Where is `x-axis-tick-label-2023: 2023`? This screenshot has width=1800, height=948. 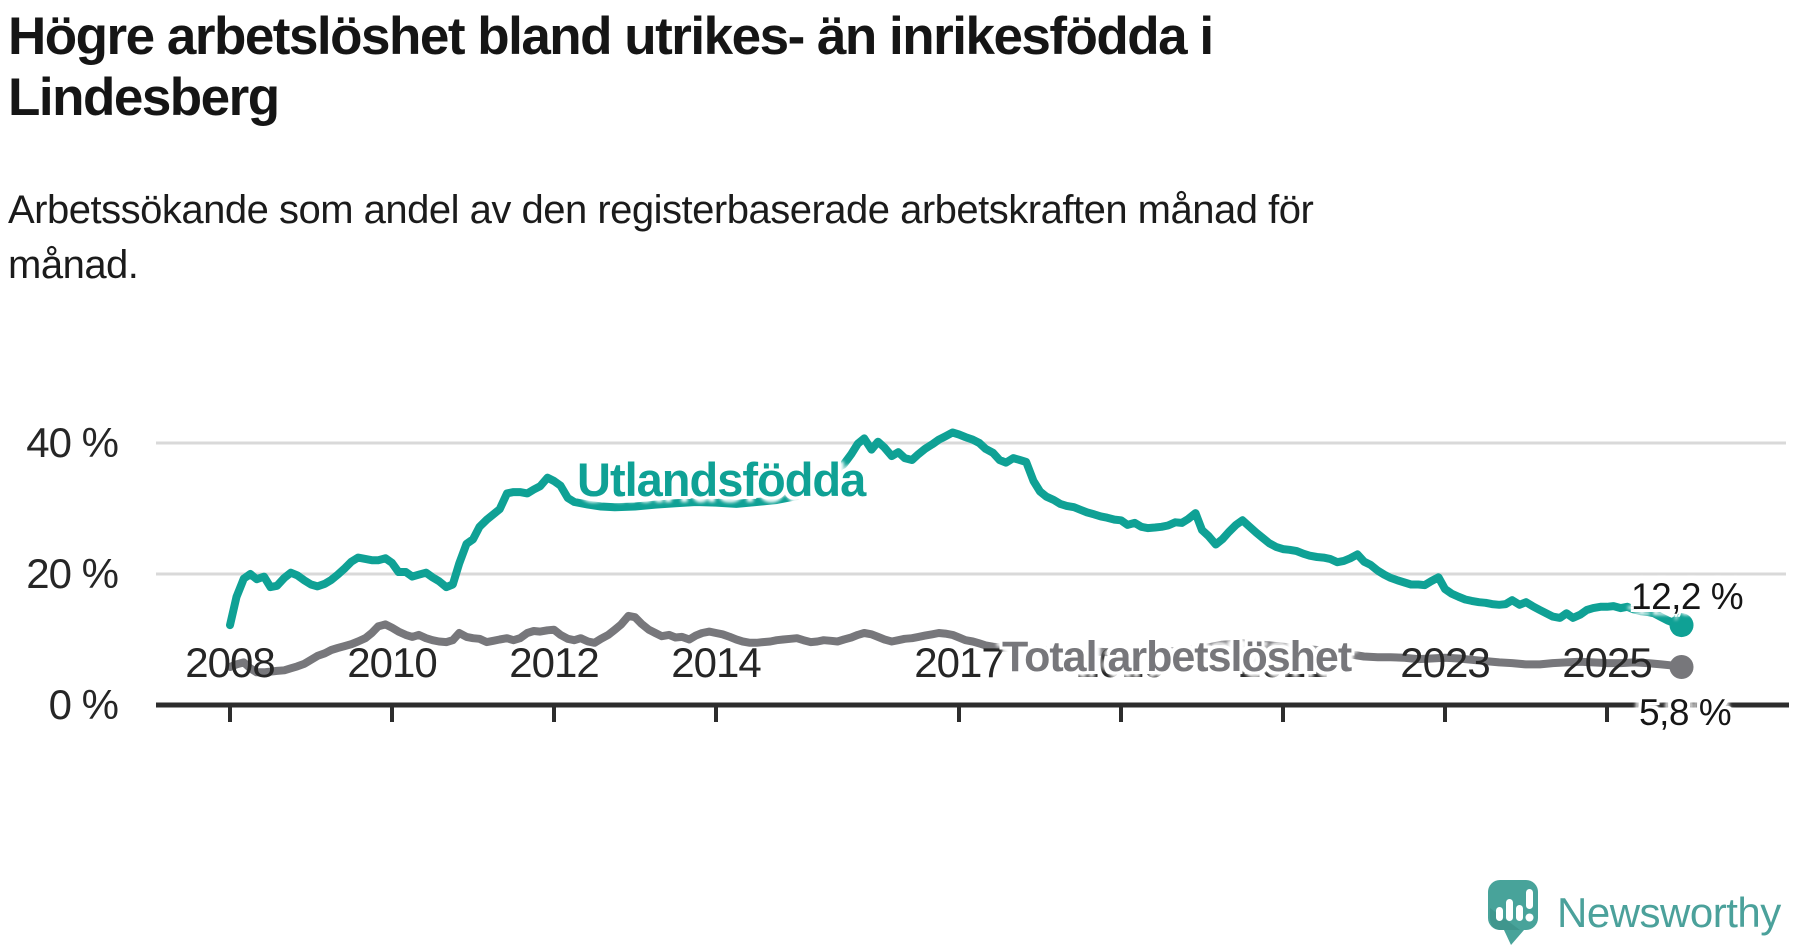 x-axis-tick-label-2023: 2023 is located at coordinates (1445, 662).